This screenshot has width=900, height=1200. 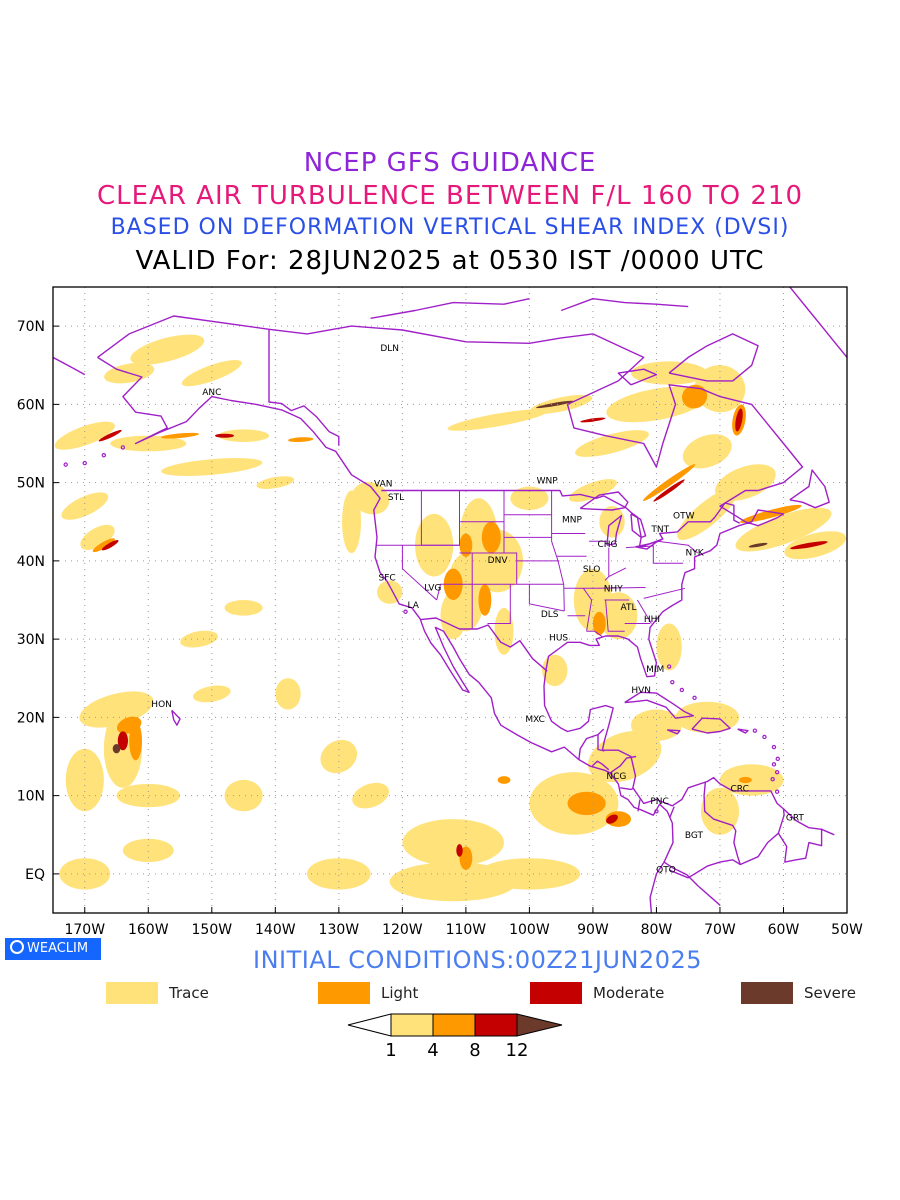 I want to click on station-wnp: WNP, so click(x=548, y=481).